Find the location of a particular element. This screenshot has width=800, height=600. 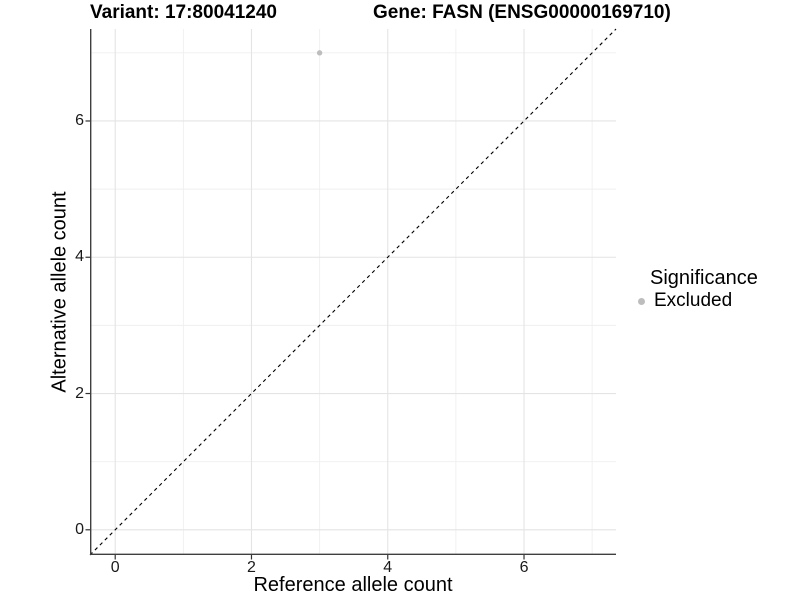

y-axis-title: Alternative allele count is located at coordinates (59, 292).